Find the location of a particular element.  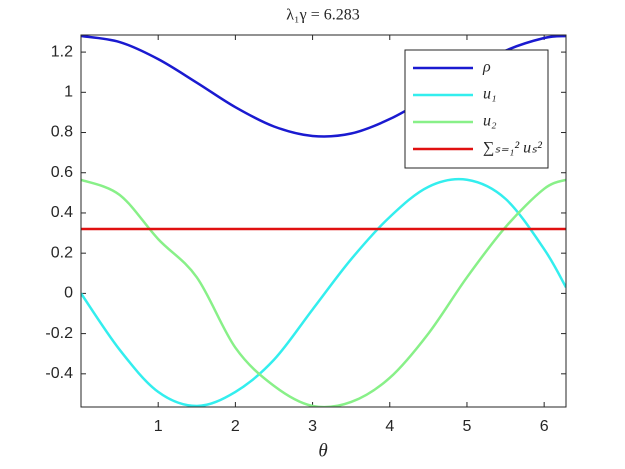

x-tick-label: 6 is located at coordinates (544, 426).